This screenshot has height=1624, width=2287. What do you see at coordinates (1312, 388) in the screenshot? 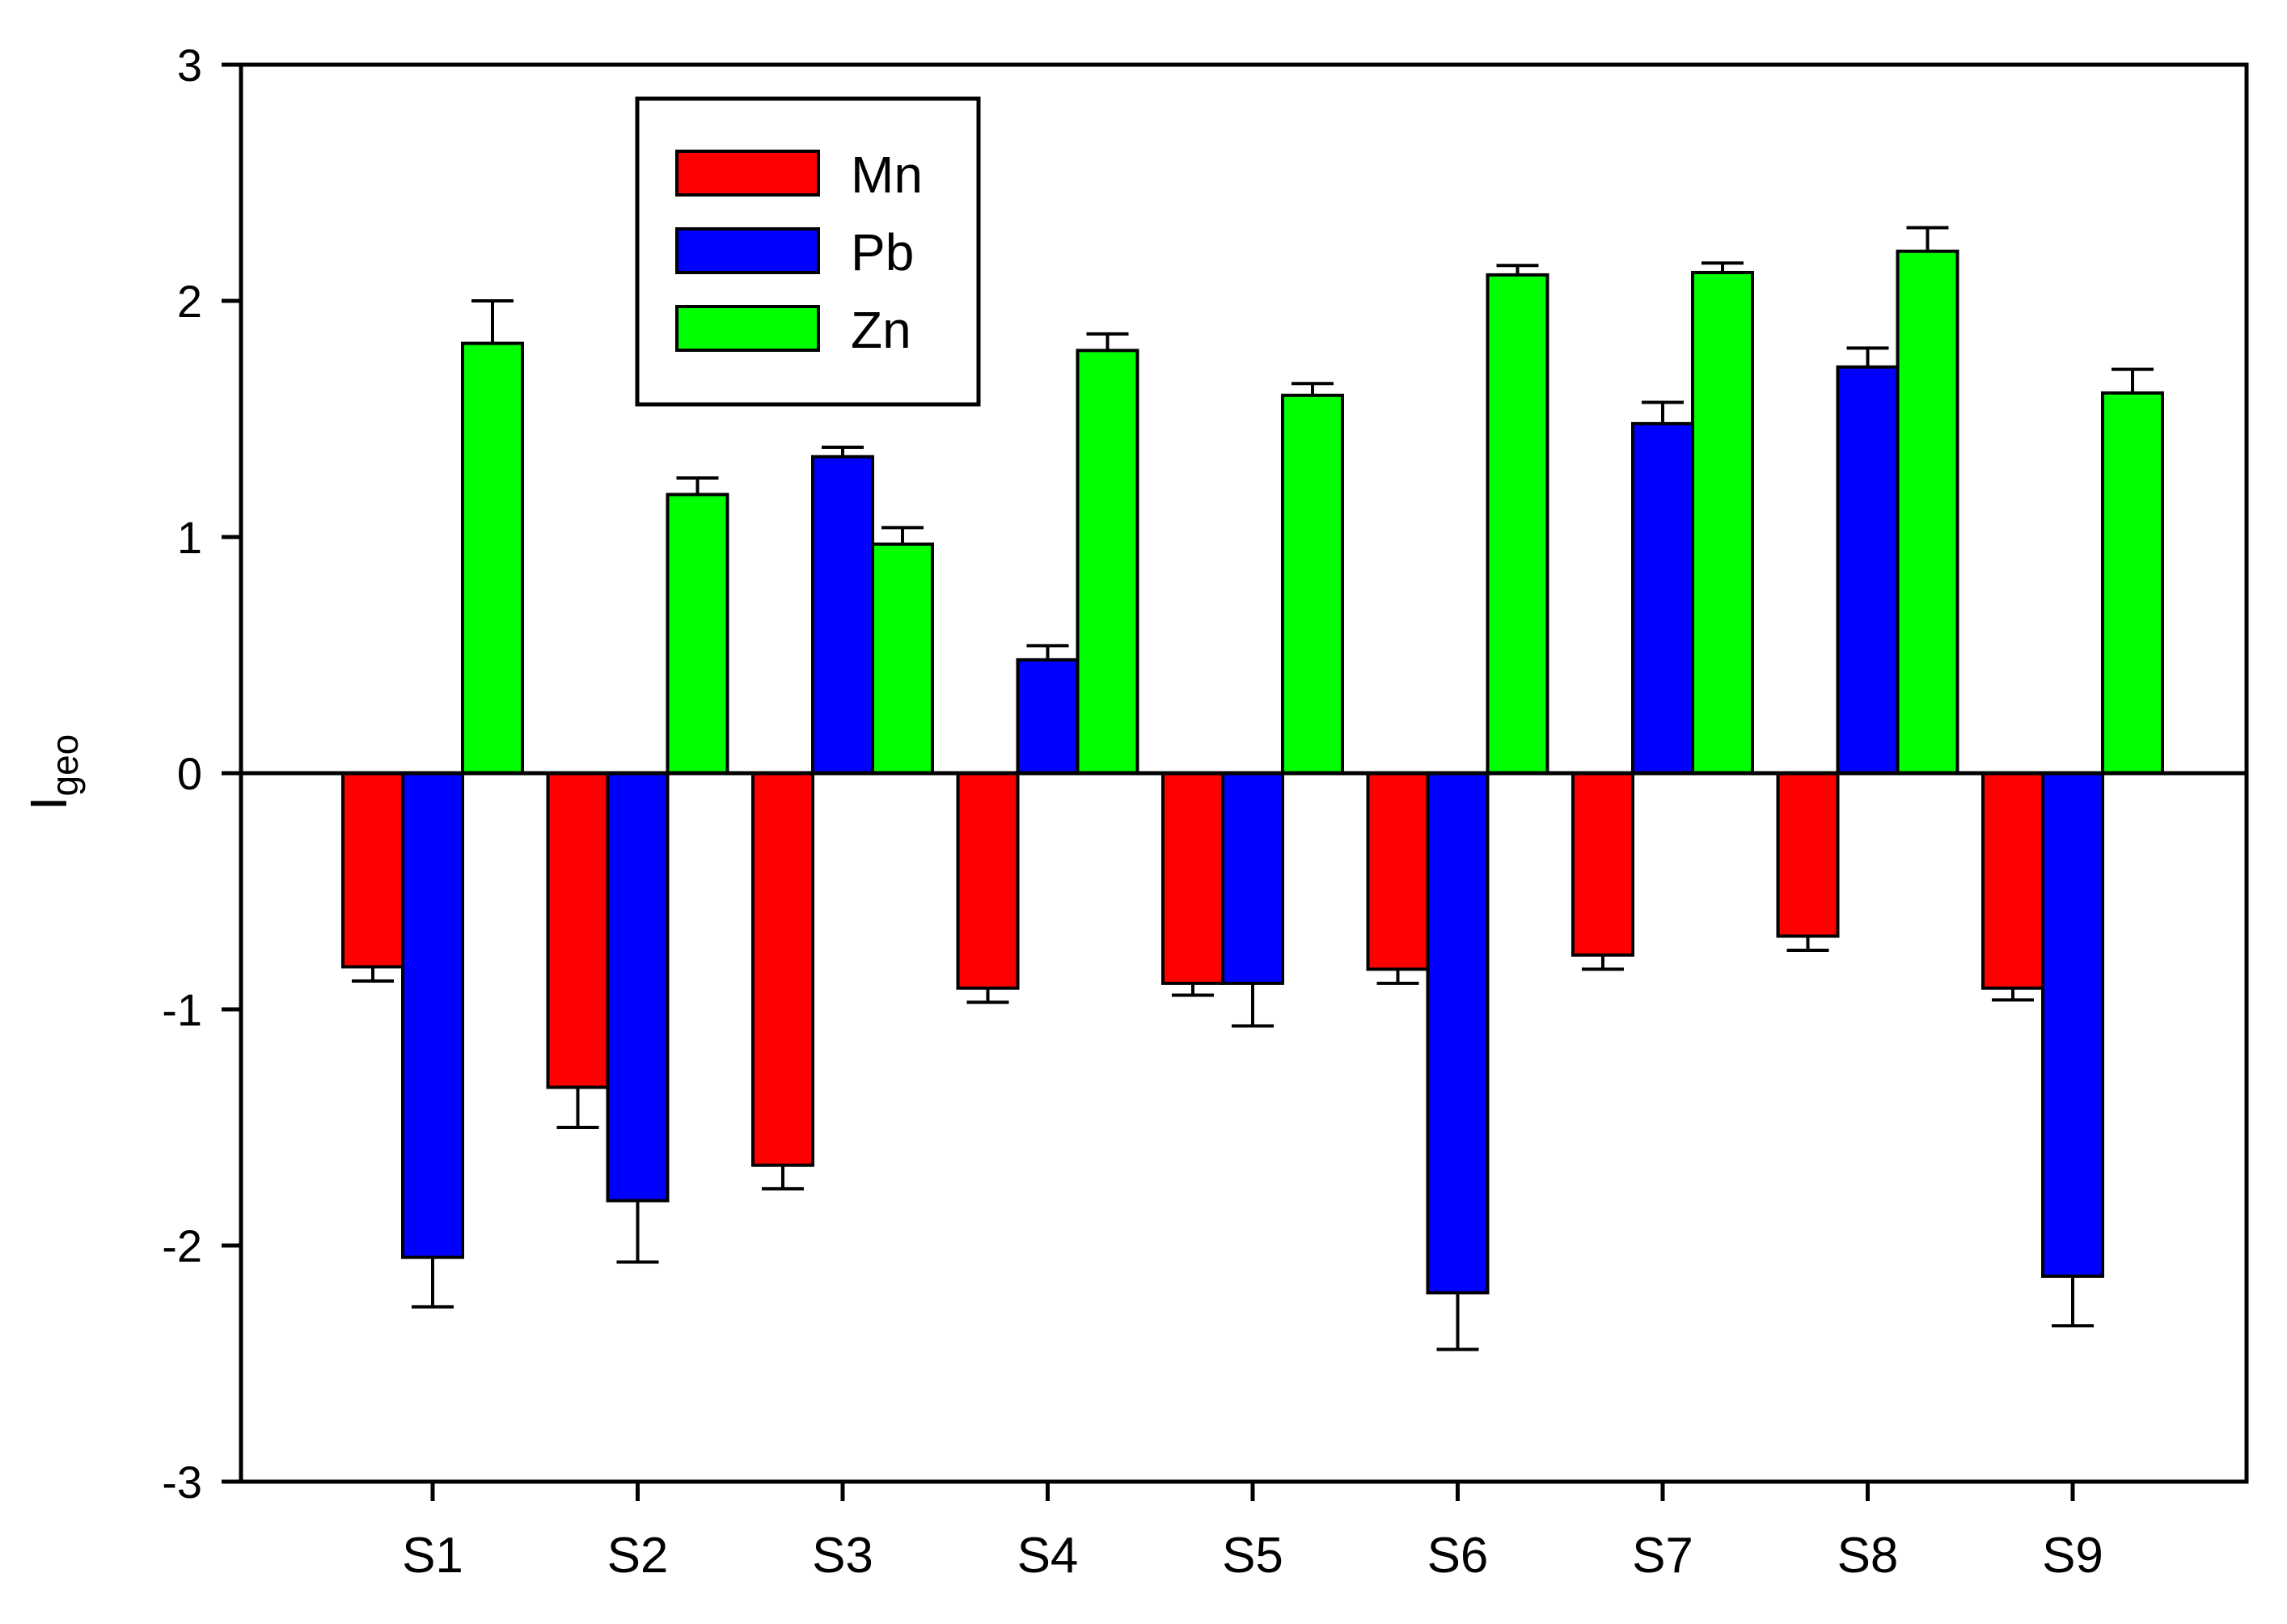
I see `error-bar-zn-s5` at bounding box center [1312, 388].